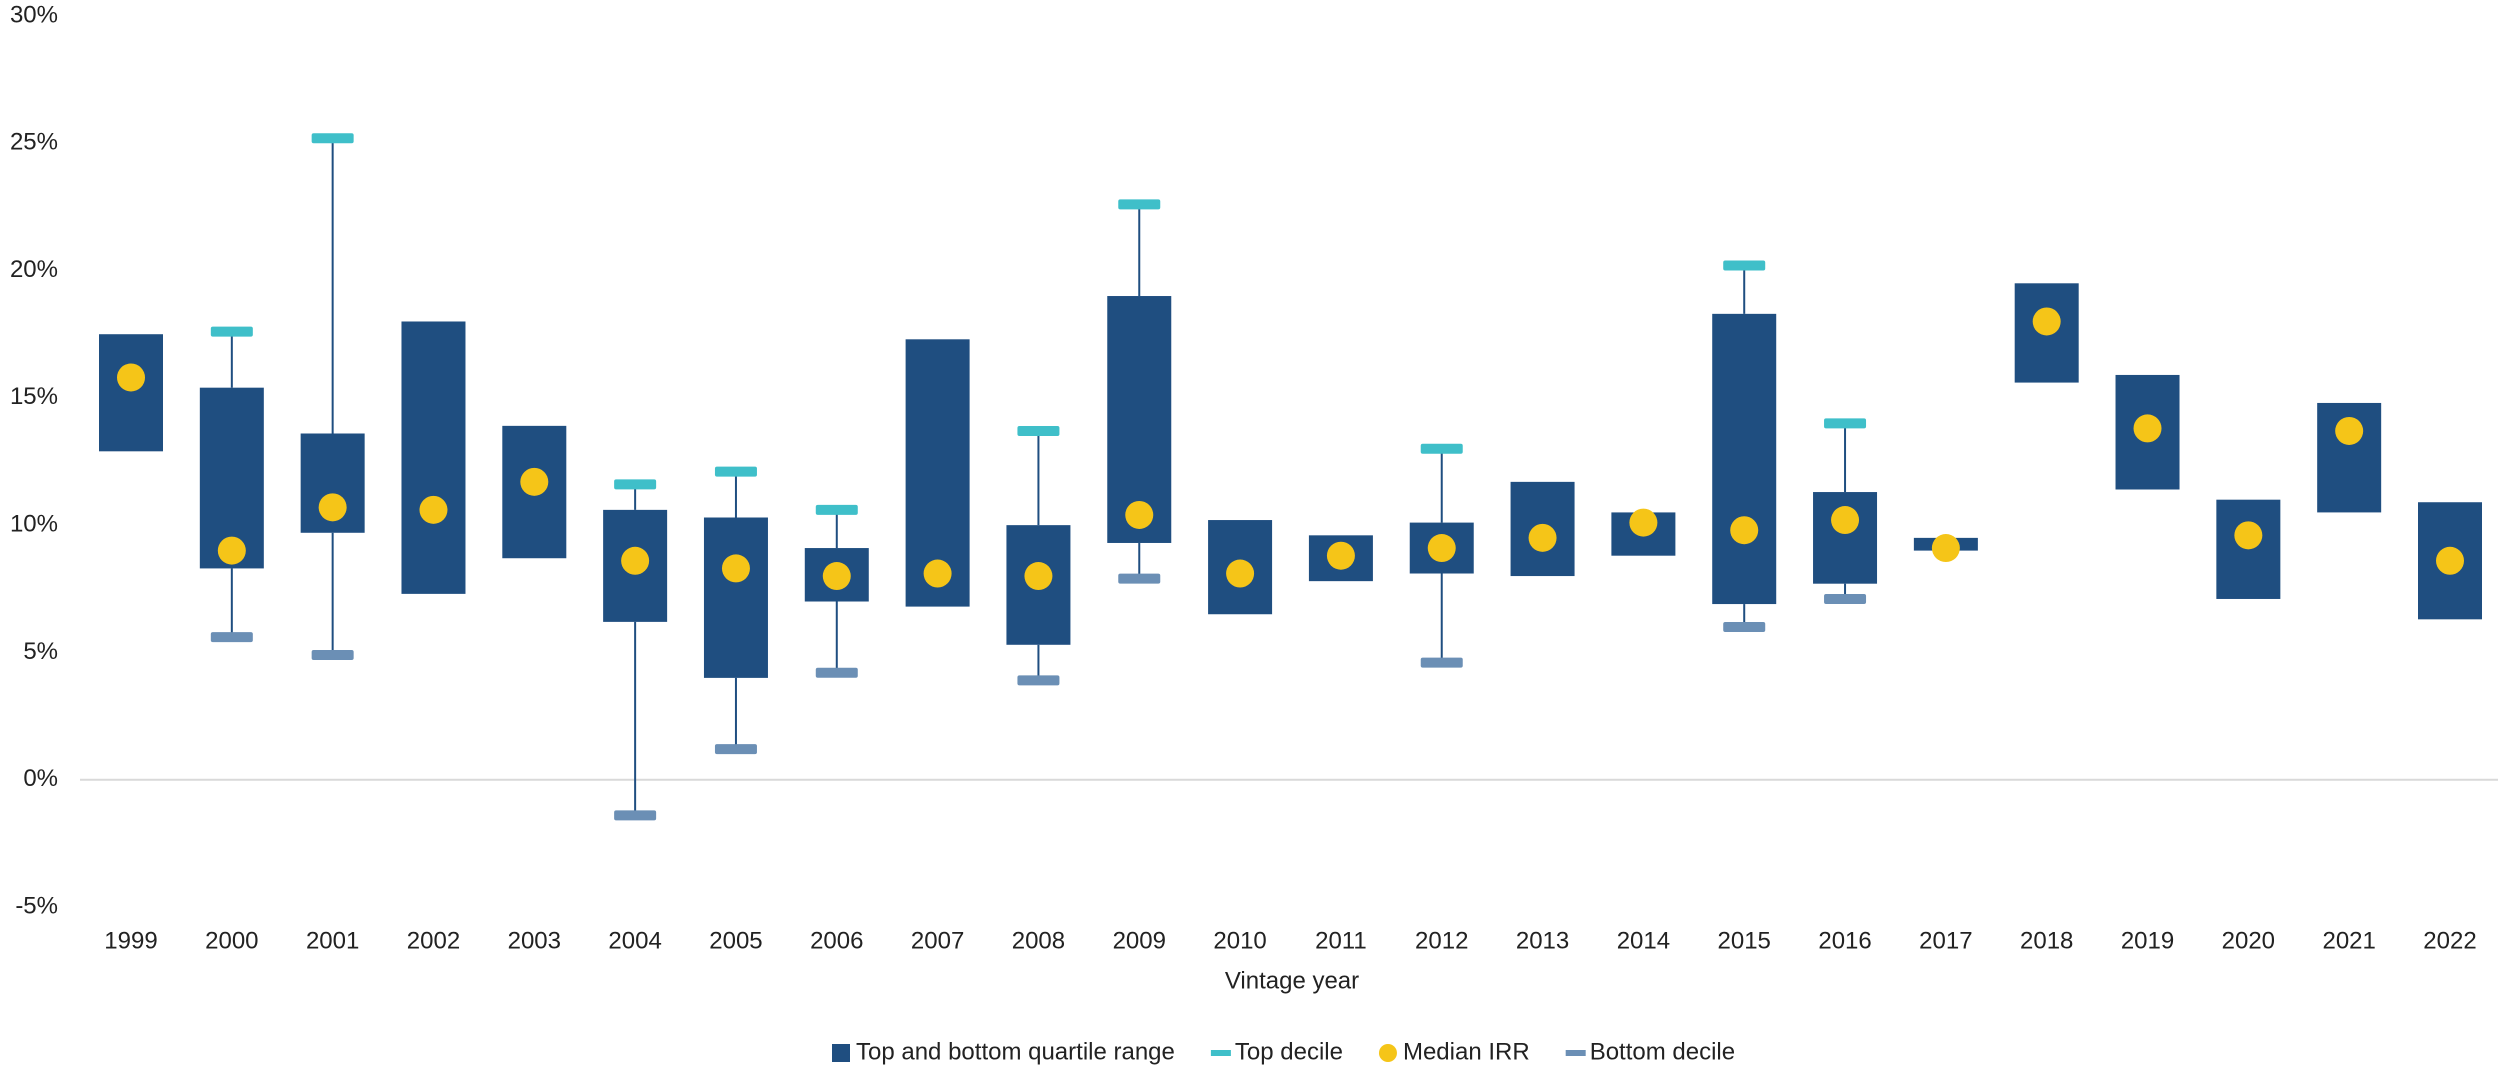 The image size is (2503, 1073). I want to click on x-tick-label: 2016, so click(1844, 940).